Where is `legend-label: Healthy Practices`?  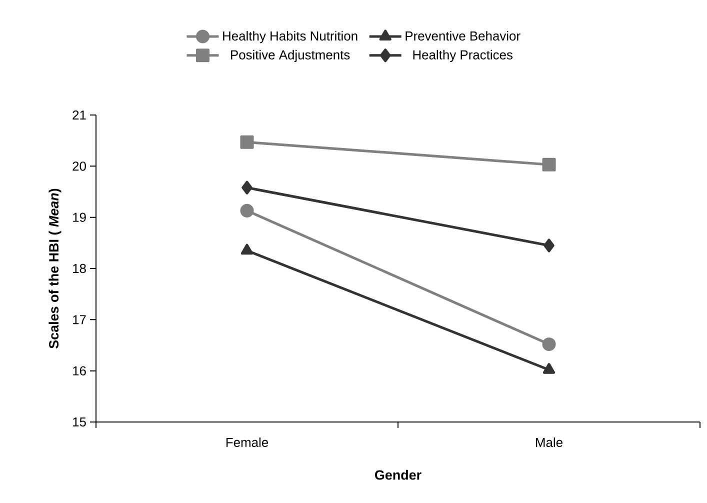
legend-label: Healthy Practices is located at coordinates (463, 56).